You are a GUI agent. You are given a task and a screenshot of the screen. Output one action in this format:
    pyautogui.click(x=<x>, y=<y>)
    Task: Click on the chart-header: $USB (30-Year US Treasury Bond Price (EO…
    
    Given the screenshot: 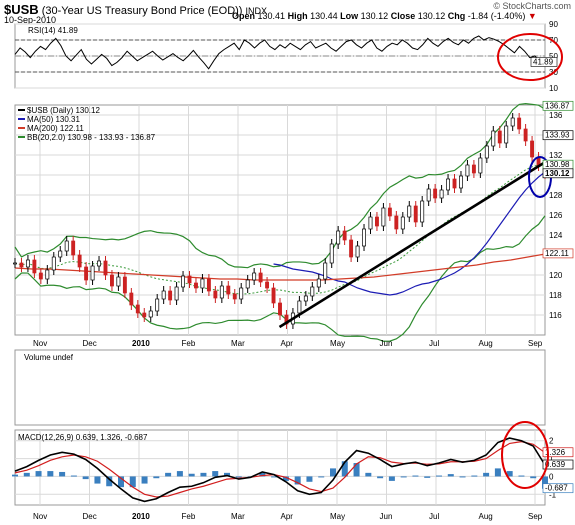 What is the action you would take?
    pyautogui.click(x=135, y=9)
    